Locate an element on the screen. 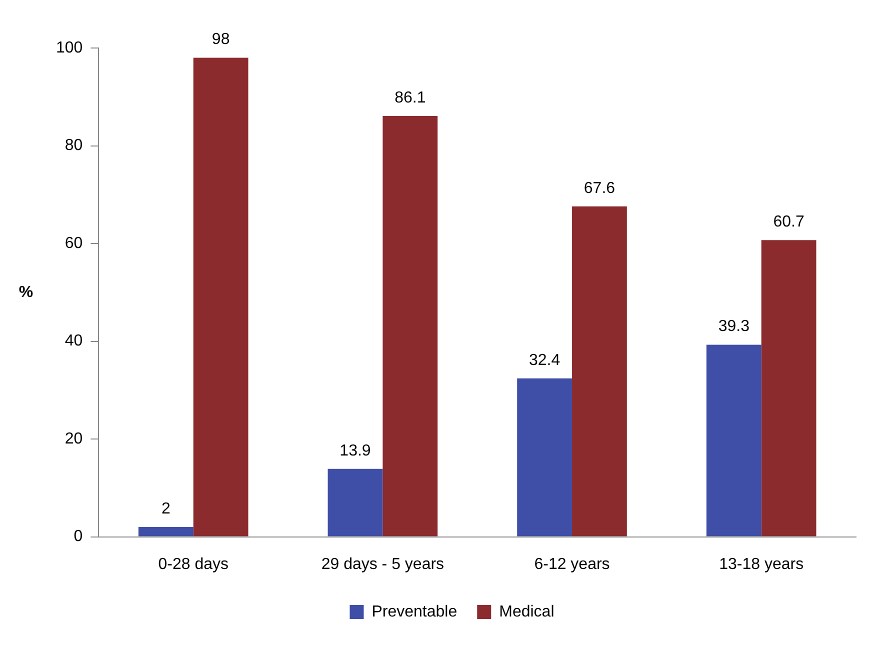  legend-label: Preventable is located at coordinates (415, 611).